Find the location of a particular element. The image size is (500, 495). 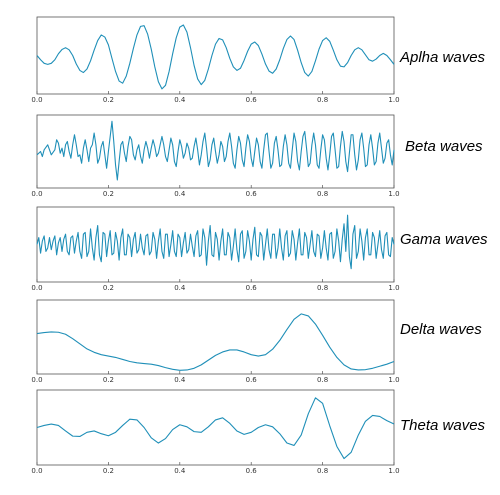

alpha-wave-line is located at coordinates (215, 57).